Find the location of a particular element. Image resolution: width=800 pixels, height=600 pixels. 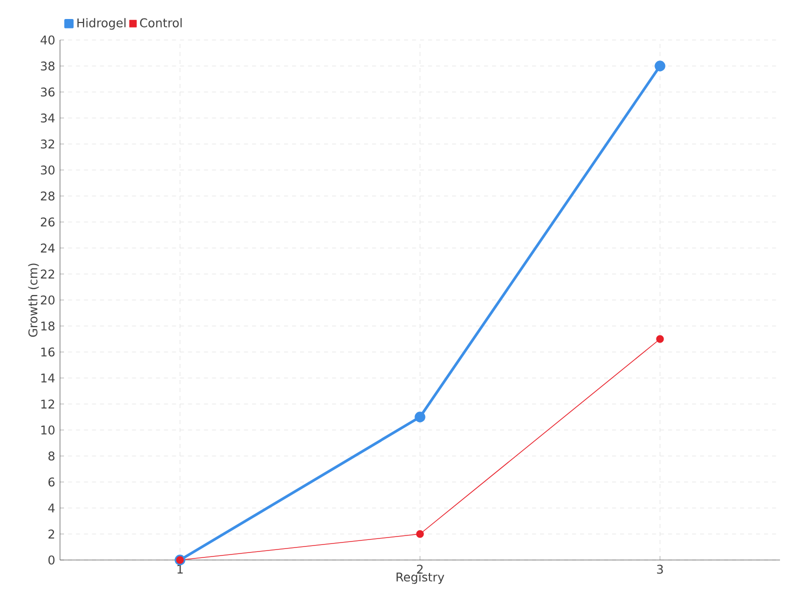

y-tick-label: 12 is located at coordinates (47, 404).